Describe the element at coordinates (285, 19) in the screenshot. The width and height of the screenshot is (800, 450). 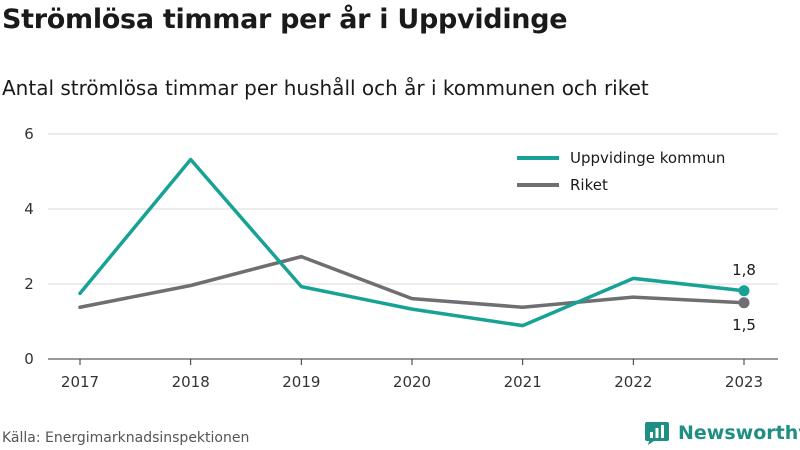
I see `chart-title: Strömlösa timmar per år i Uppvidinge` at that location.